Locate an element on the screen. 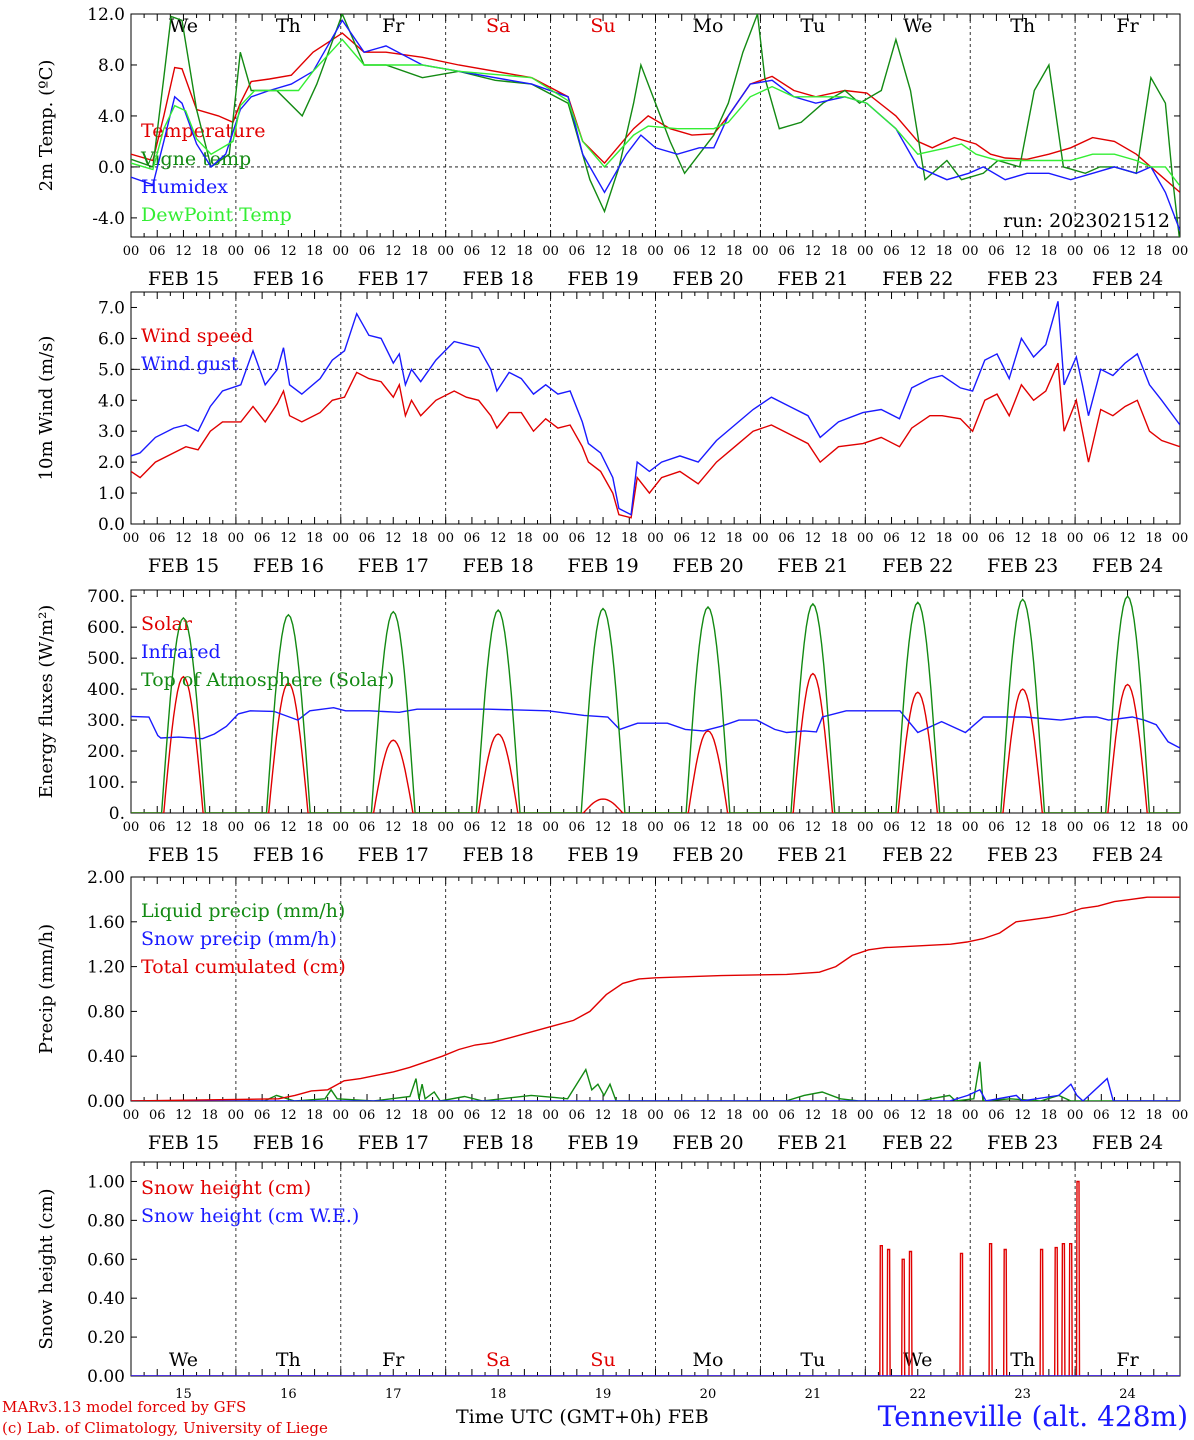  y-tick-label: 5.0 is located at coordinates (111, 370).